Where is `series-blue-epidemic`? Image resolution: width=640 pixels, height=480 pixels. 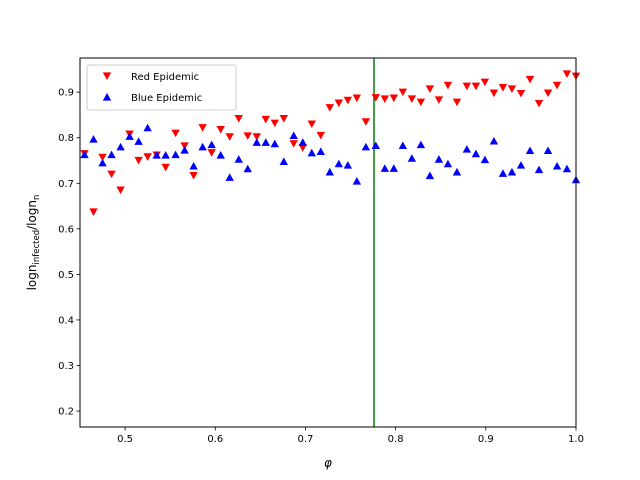
series-blue-epidemic is located at coordinates (330, 154).